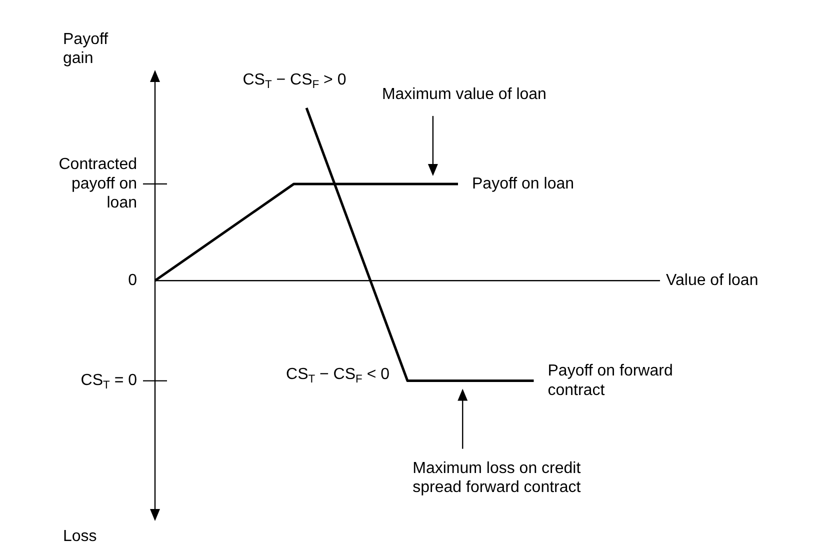  What do you see at coordinates (464, 94) in the screenshot?
I see `text: Maximum value of loan` at bounding box center [464, 94].